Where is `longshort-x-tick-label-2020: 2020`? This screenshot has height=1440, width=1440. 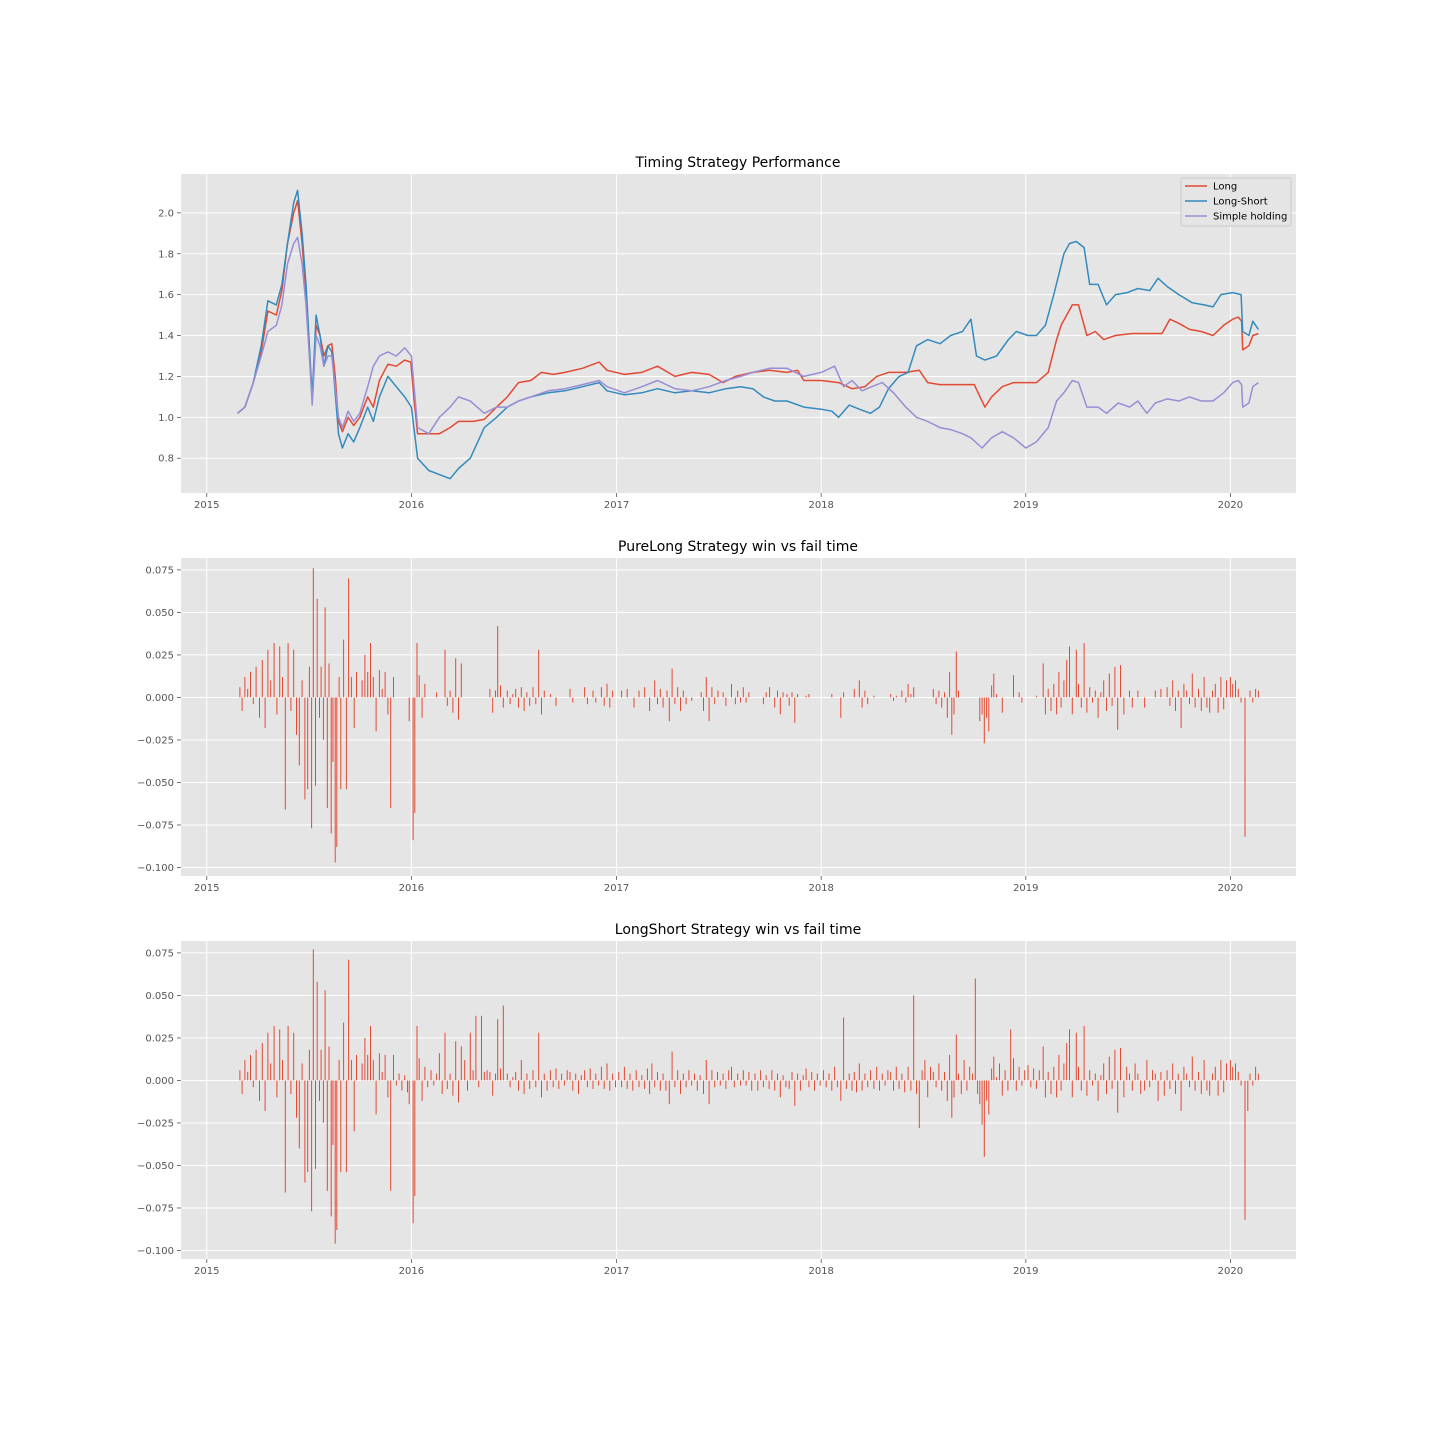 longshort-x-tick-label-2020: 2020 is located at coordinates (1230, 1271).